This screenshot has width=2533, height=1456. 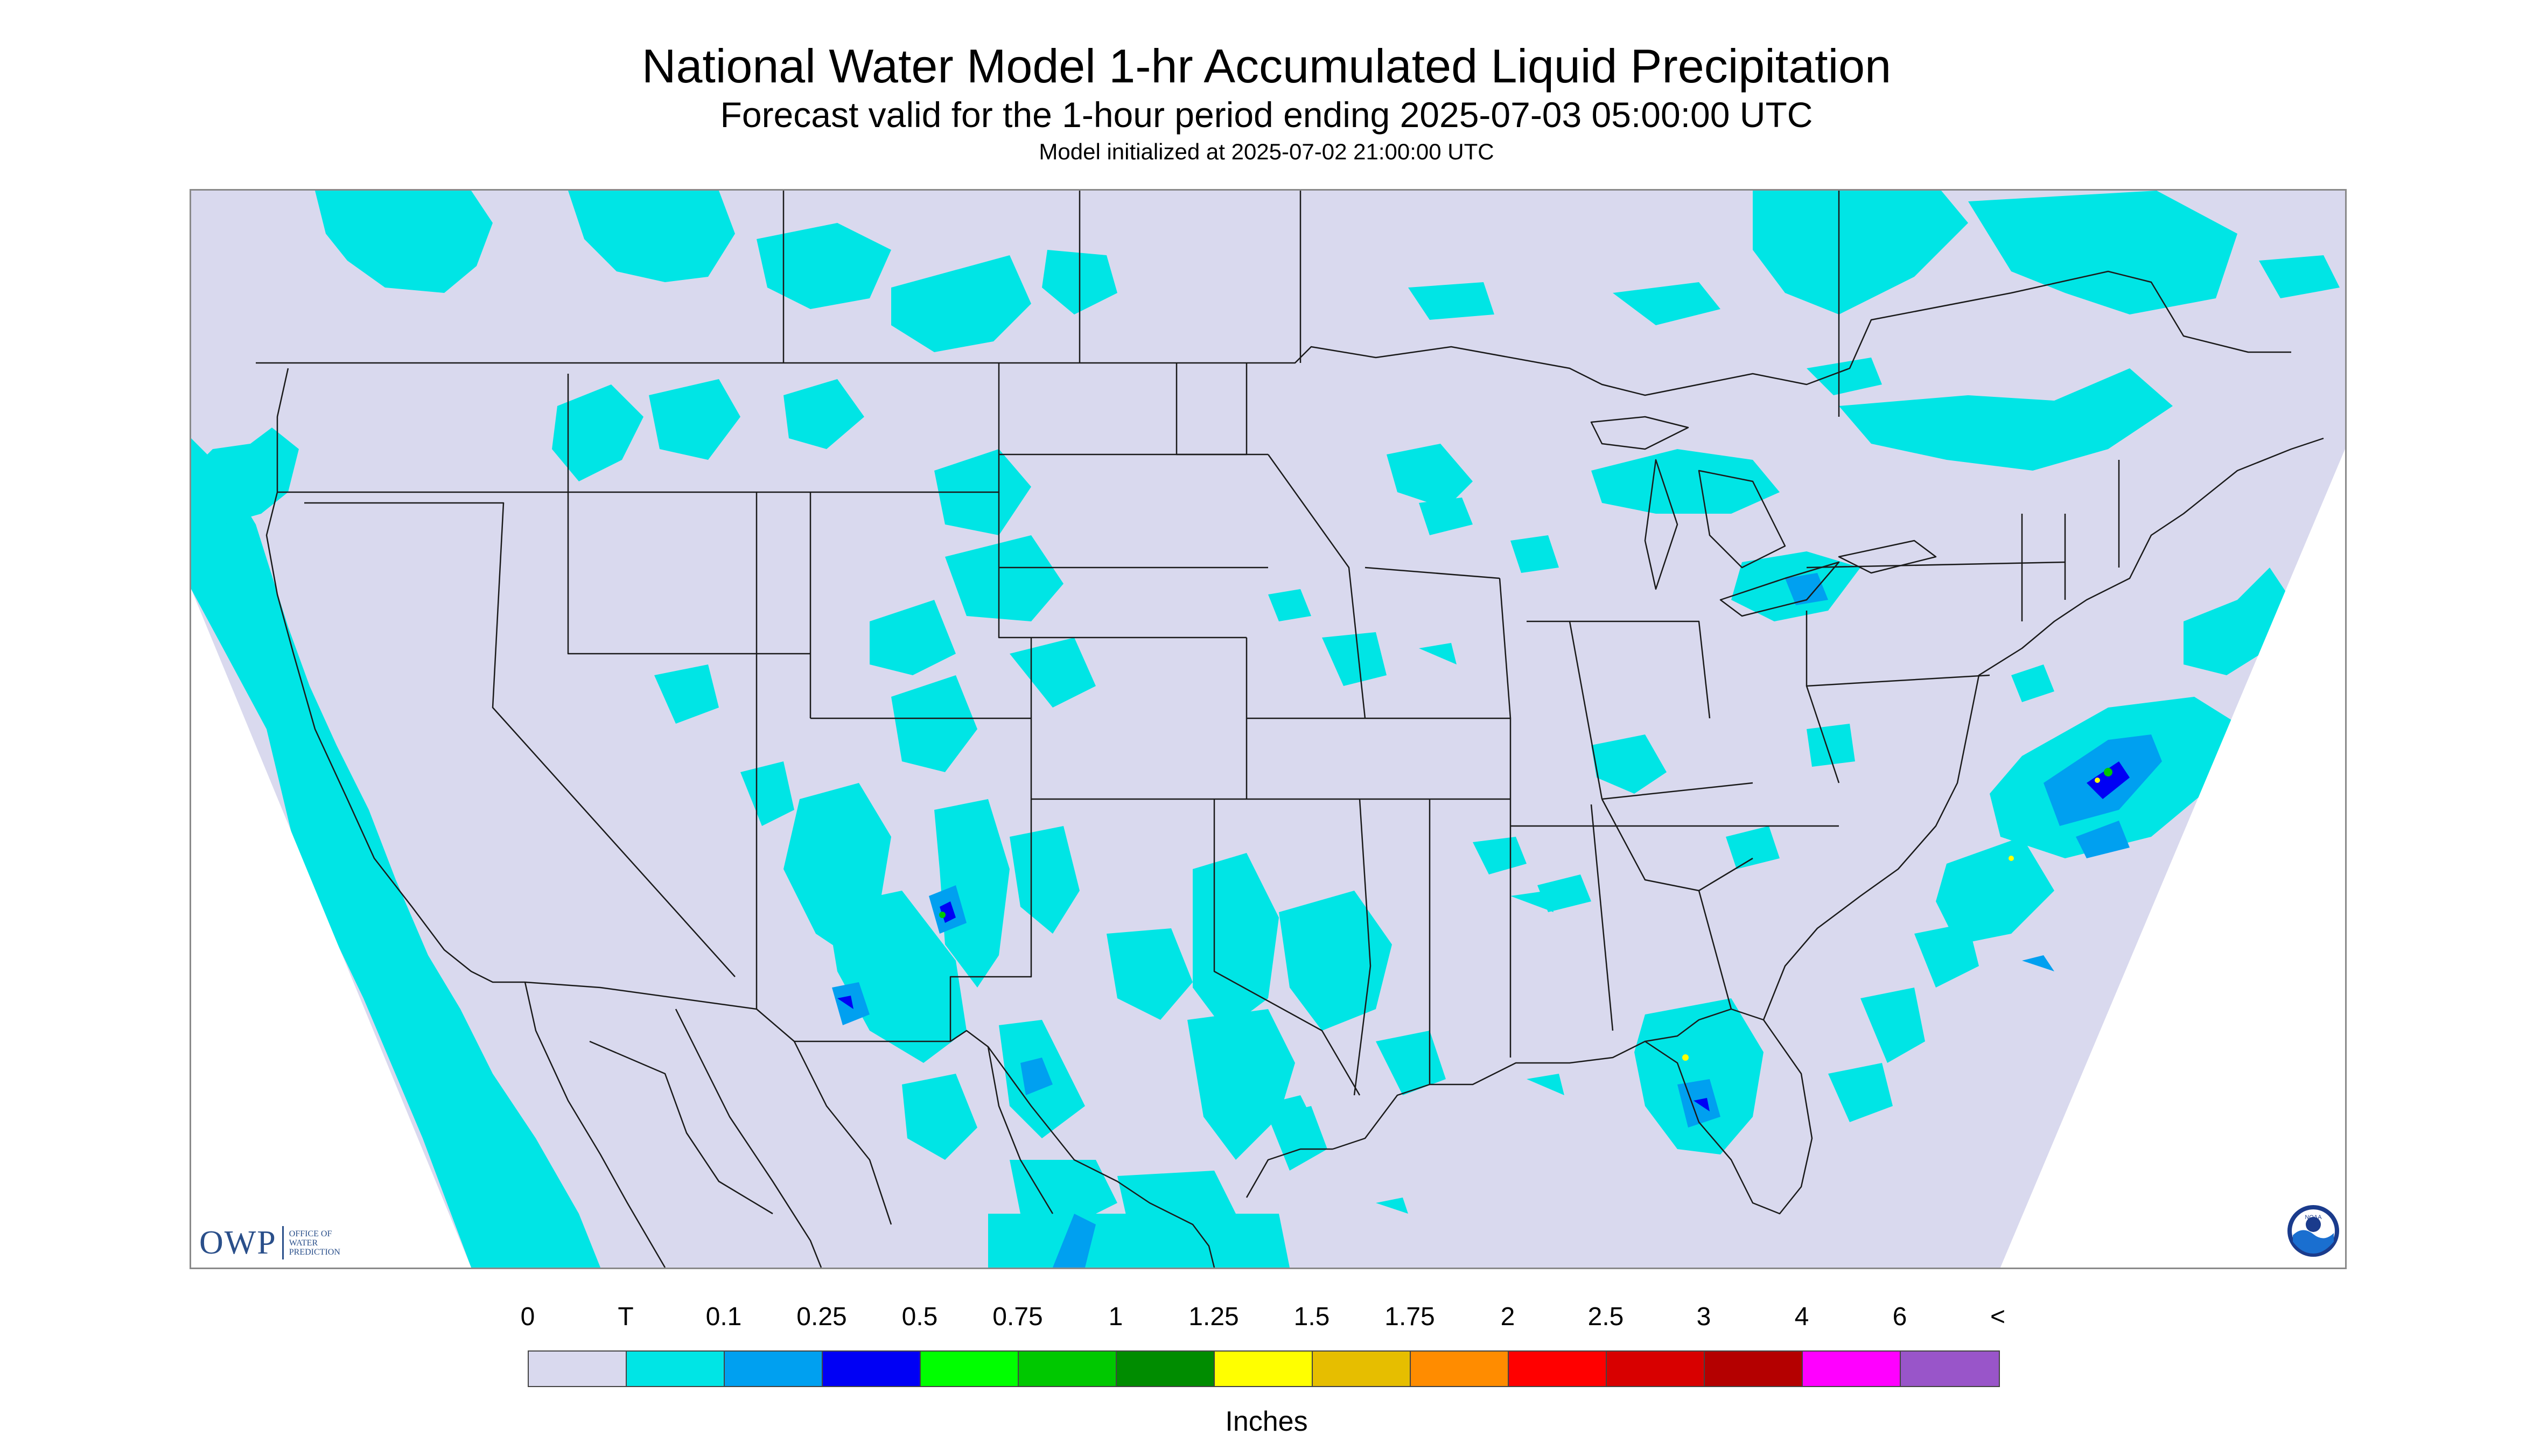 I want to click on outside-domain-right, so click(x=2172, y=858).